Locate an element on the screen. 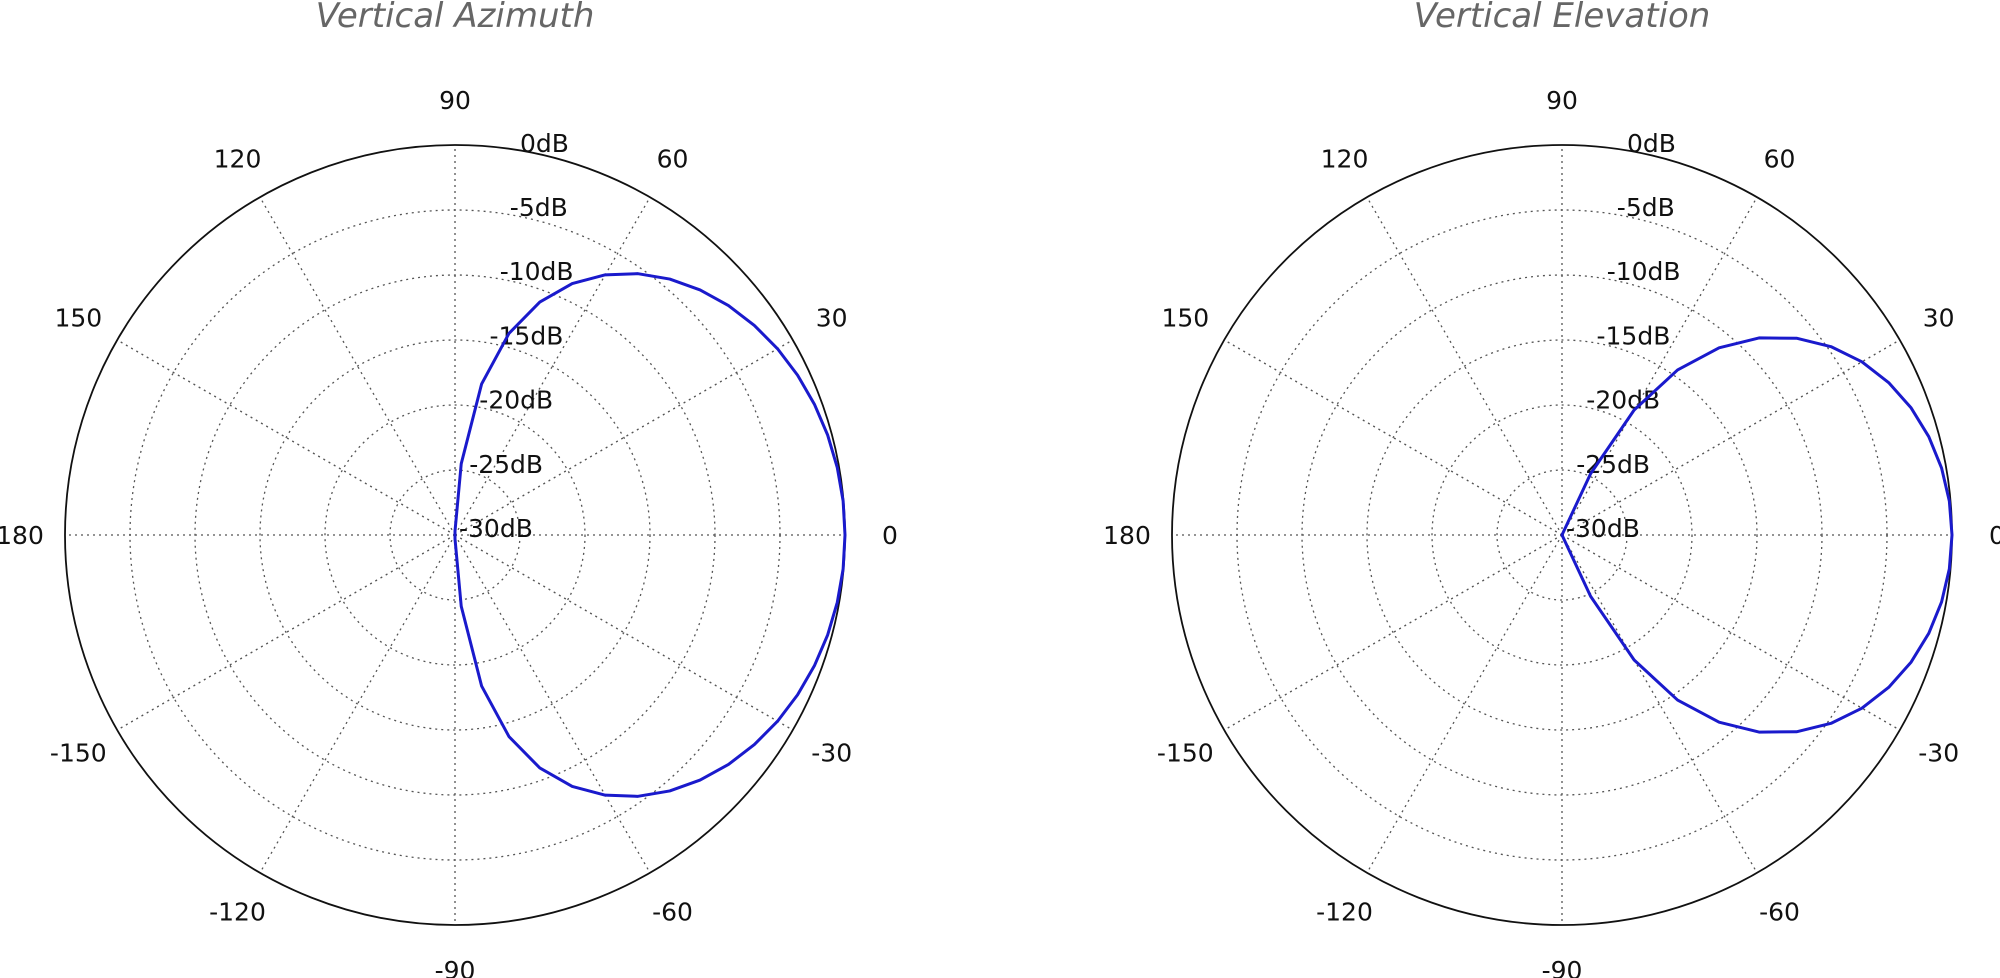  chart-title: Vertical Azimuth is located at coordinates (455, 18).